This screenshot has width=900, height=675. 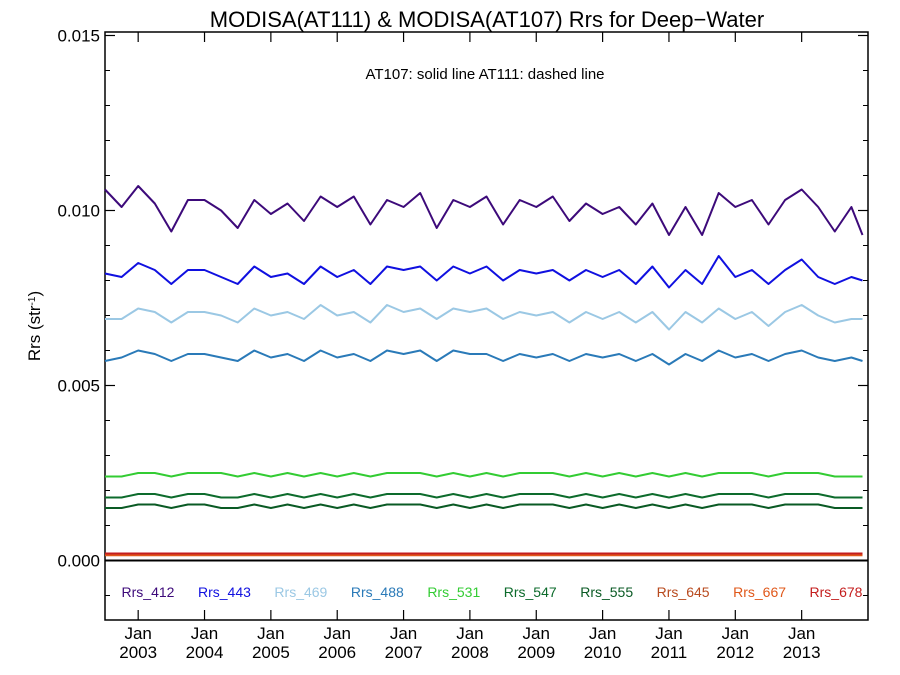 I want to click on y-axis-label-close: ), so click(x=34, y=294).